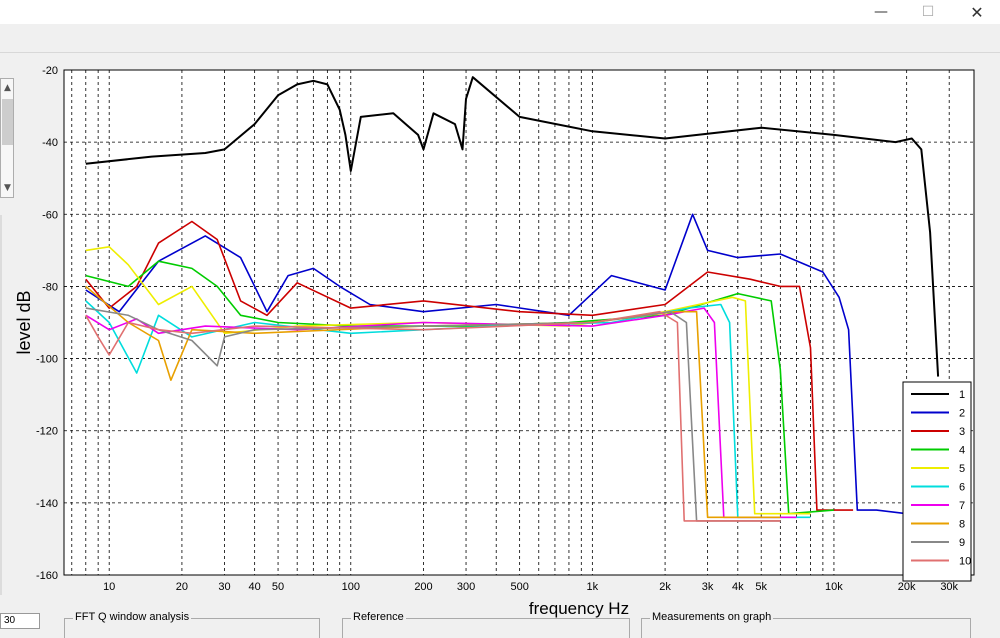 This screenshot has height=638, width=1000. Describe the element at coordinates (965, 562) in the screenshot. I see `legend-label-10: 10` at that location.